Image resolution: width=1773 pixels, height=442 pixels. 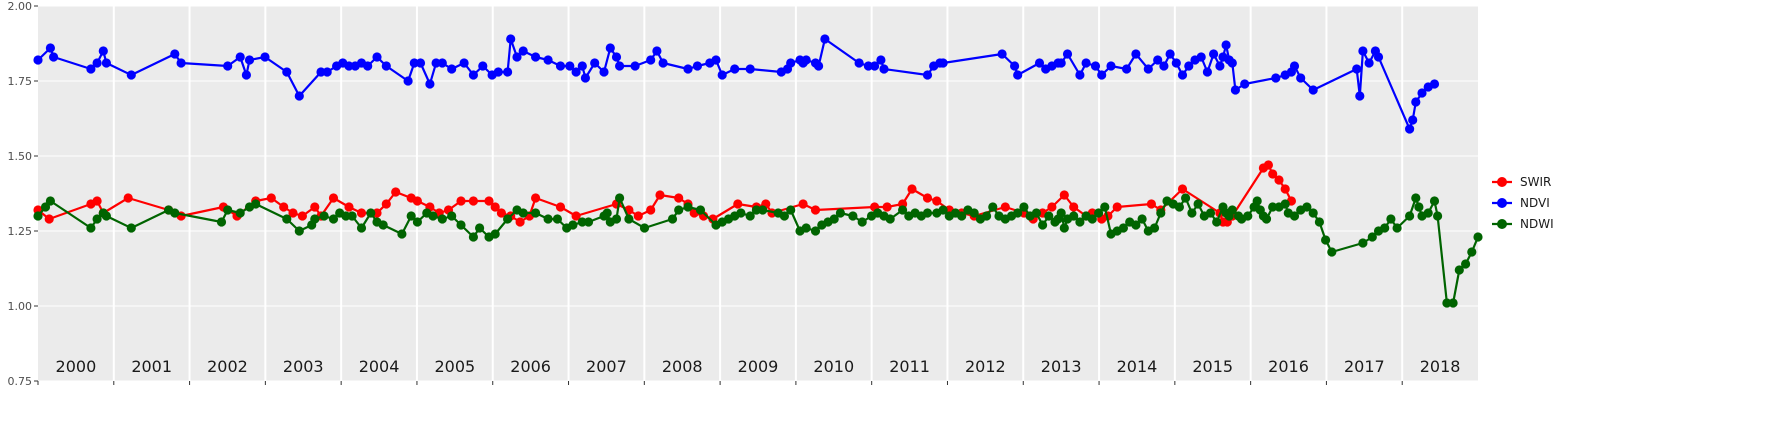 I want to click on year-label: 2014, so click(x=1137, y=366).